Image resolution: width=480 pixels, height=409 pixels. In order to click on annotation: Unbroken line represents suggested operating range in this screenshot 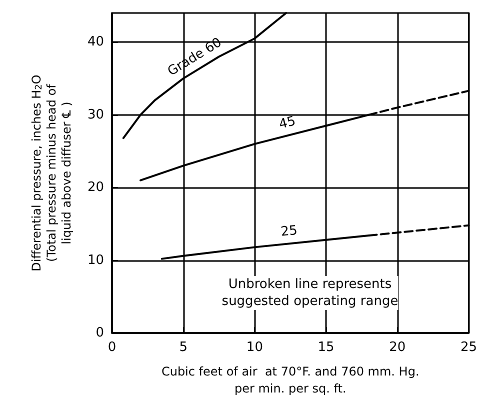, I will do `click(310, 293)`.